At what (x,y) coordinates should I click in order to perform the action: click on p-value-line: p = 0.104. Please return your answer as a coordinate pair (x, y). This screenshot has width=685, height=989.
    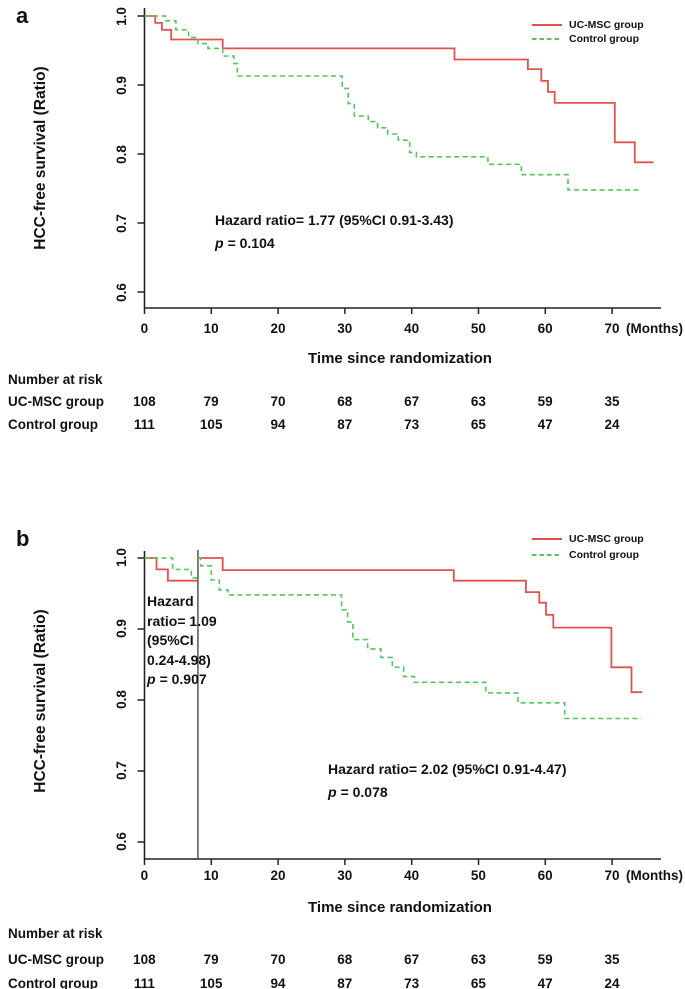
    Looking at the image, I should click on (334, 243).